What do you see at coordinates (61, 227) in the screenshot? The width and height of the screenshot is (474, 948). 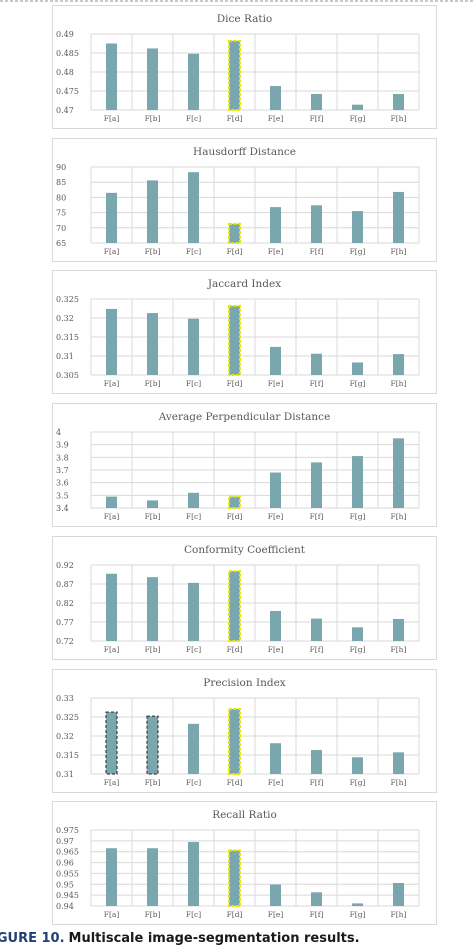 I see `y-tick-label: 70` at bounding box center [61, 227].